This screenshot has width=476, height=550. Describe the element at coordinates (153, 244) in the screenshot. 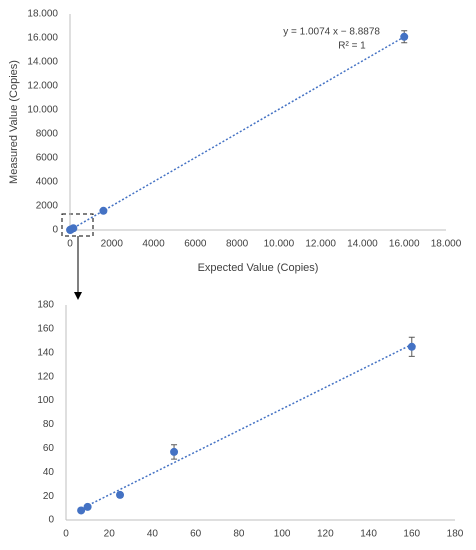

I see `x-tick-label: 4000` at that location.